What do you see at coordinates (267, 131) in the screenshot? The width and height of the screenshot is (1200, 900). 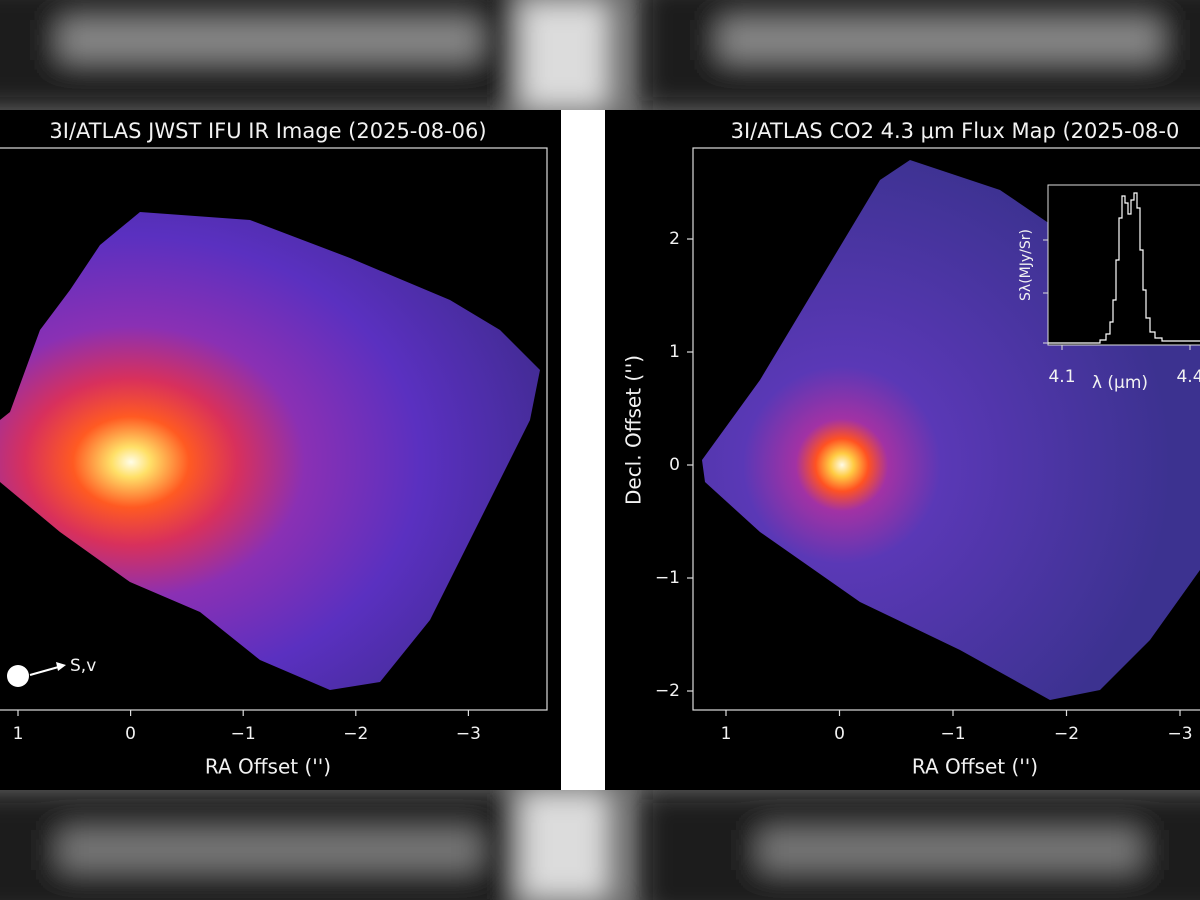 I see `left-title: 3I/ATLAS JWST IFU IR Image (2025-08-06)` at bounding box center [267, 131].